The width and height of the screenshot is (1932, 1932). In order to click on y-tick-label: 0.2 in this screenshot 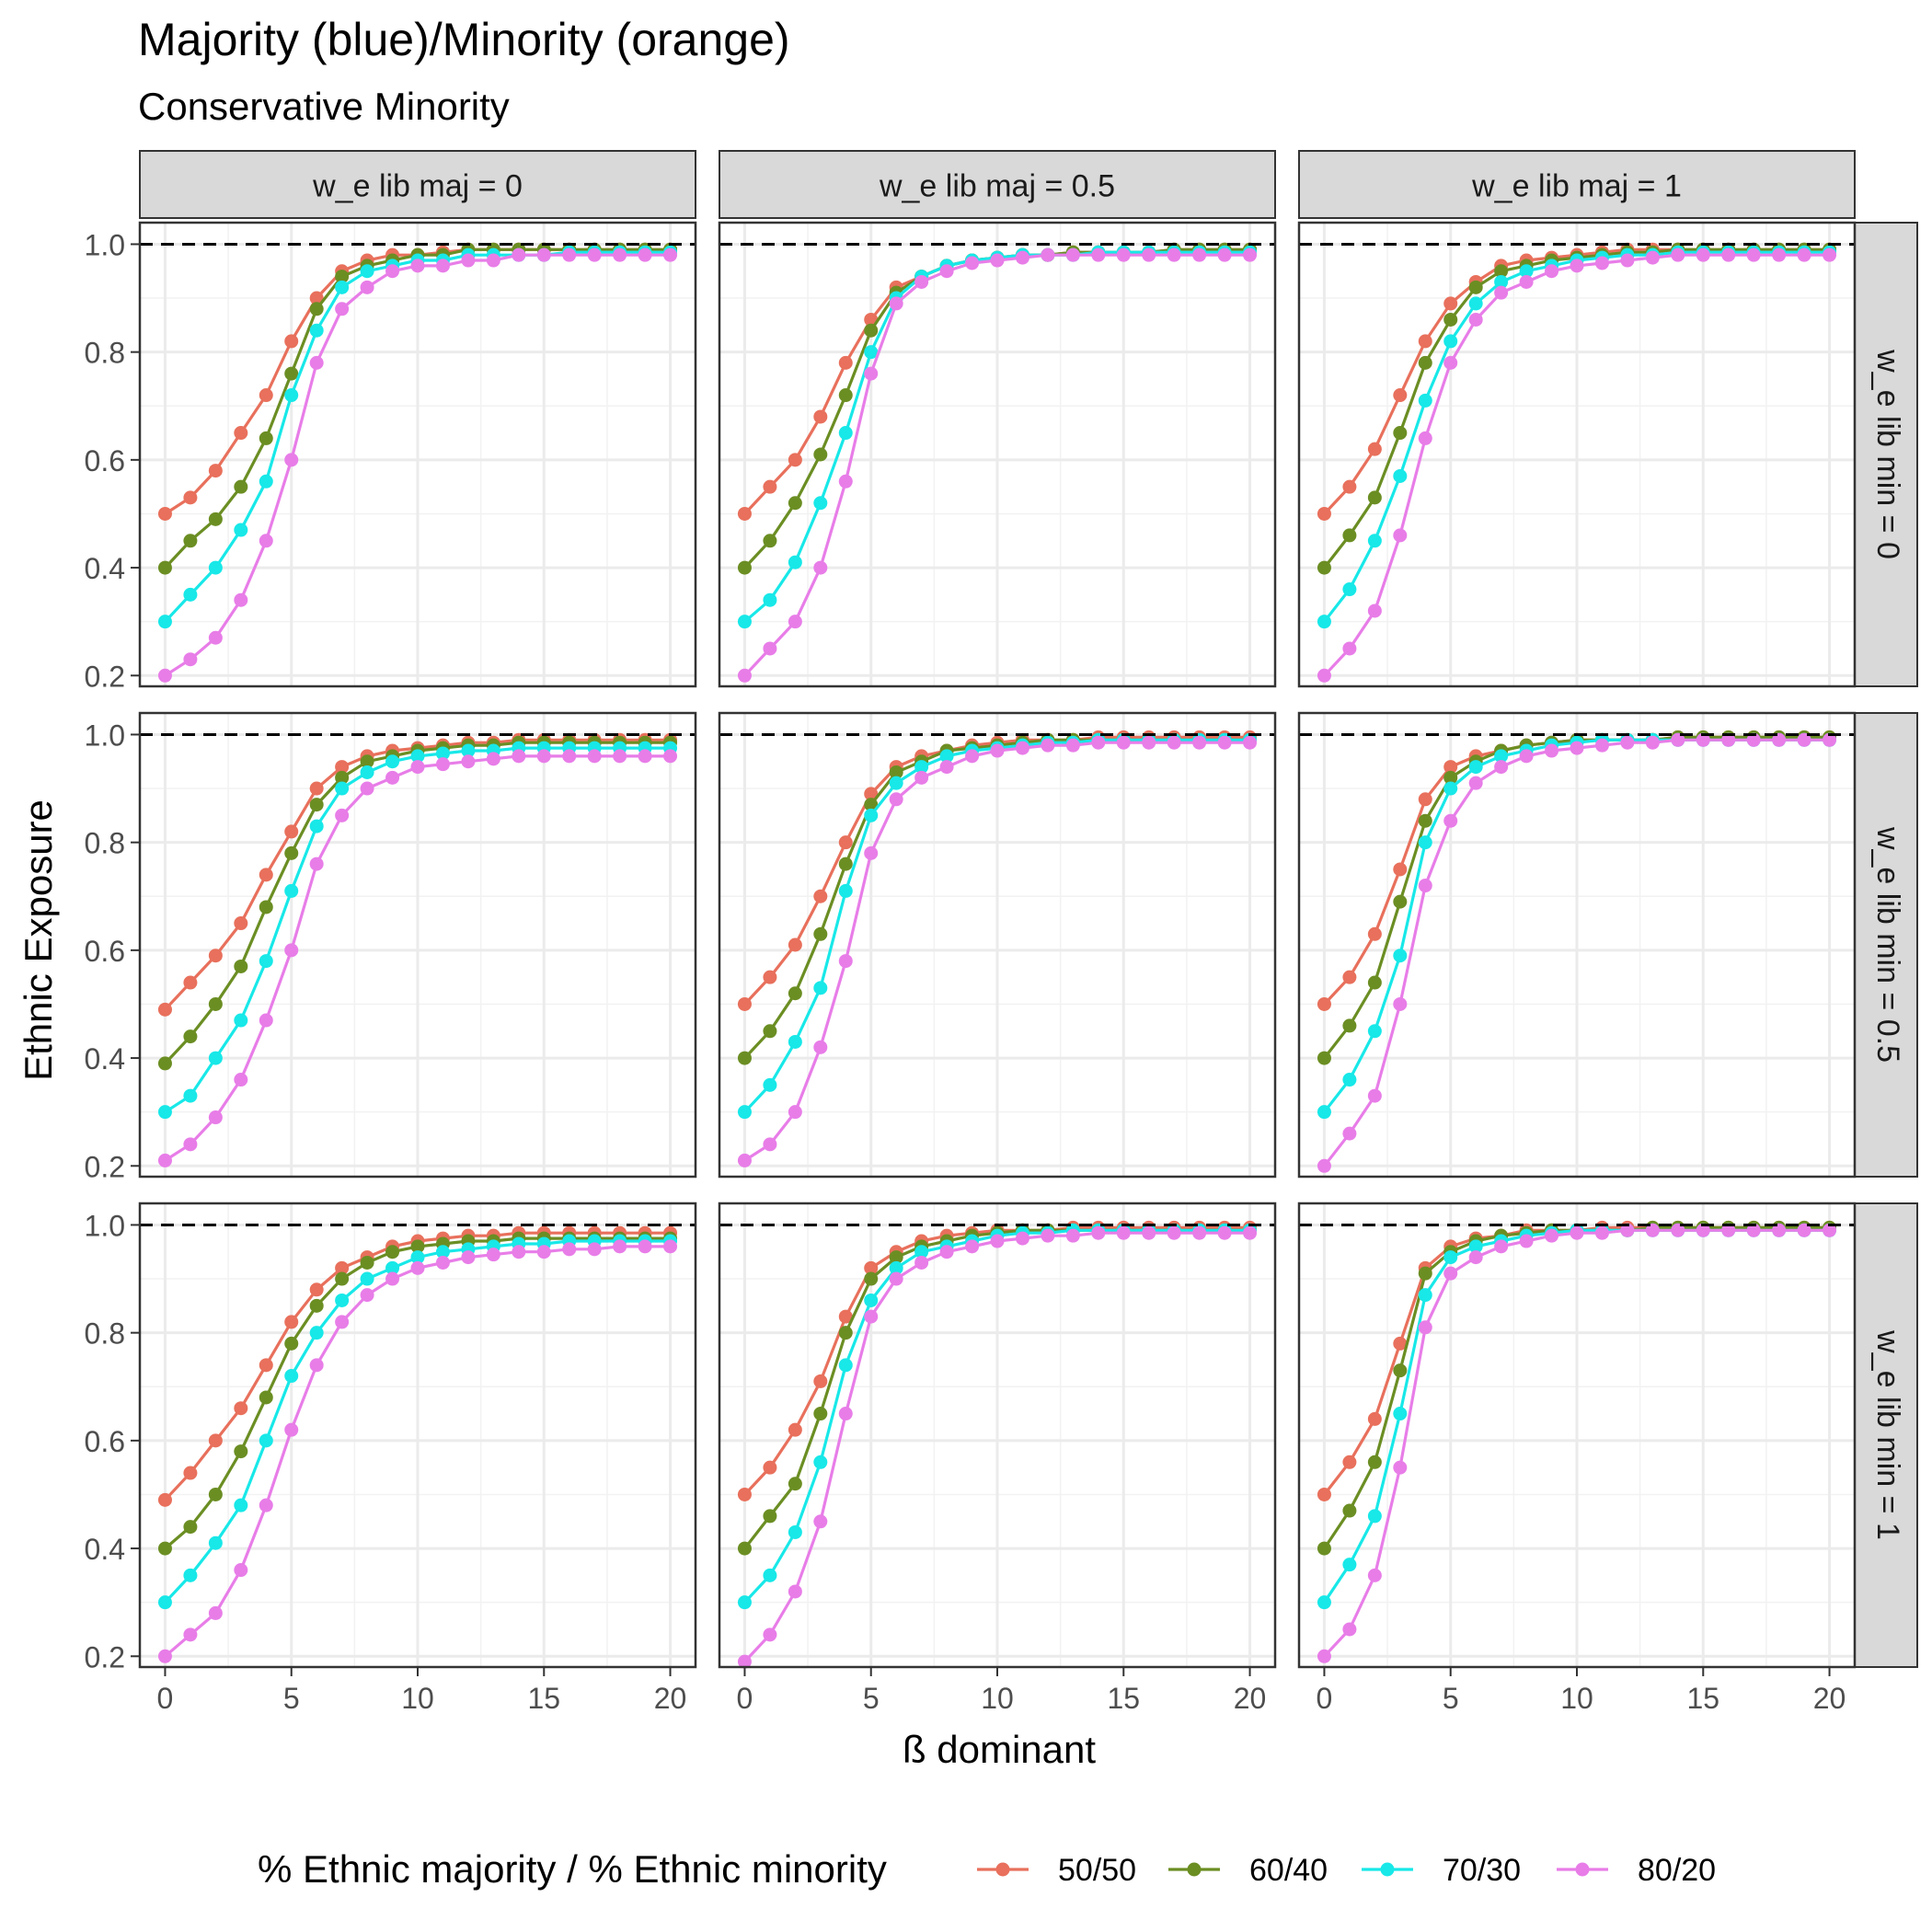, I will do `click(105, 1166)`.